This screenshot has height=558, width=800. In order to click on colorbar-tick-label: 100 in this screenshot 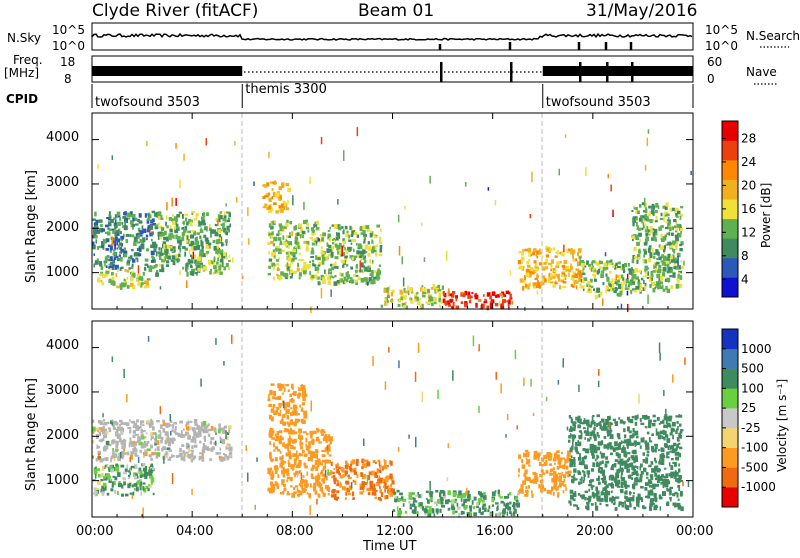, I will do `click(752, 388)`.